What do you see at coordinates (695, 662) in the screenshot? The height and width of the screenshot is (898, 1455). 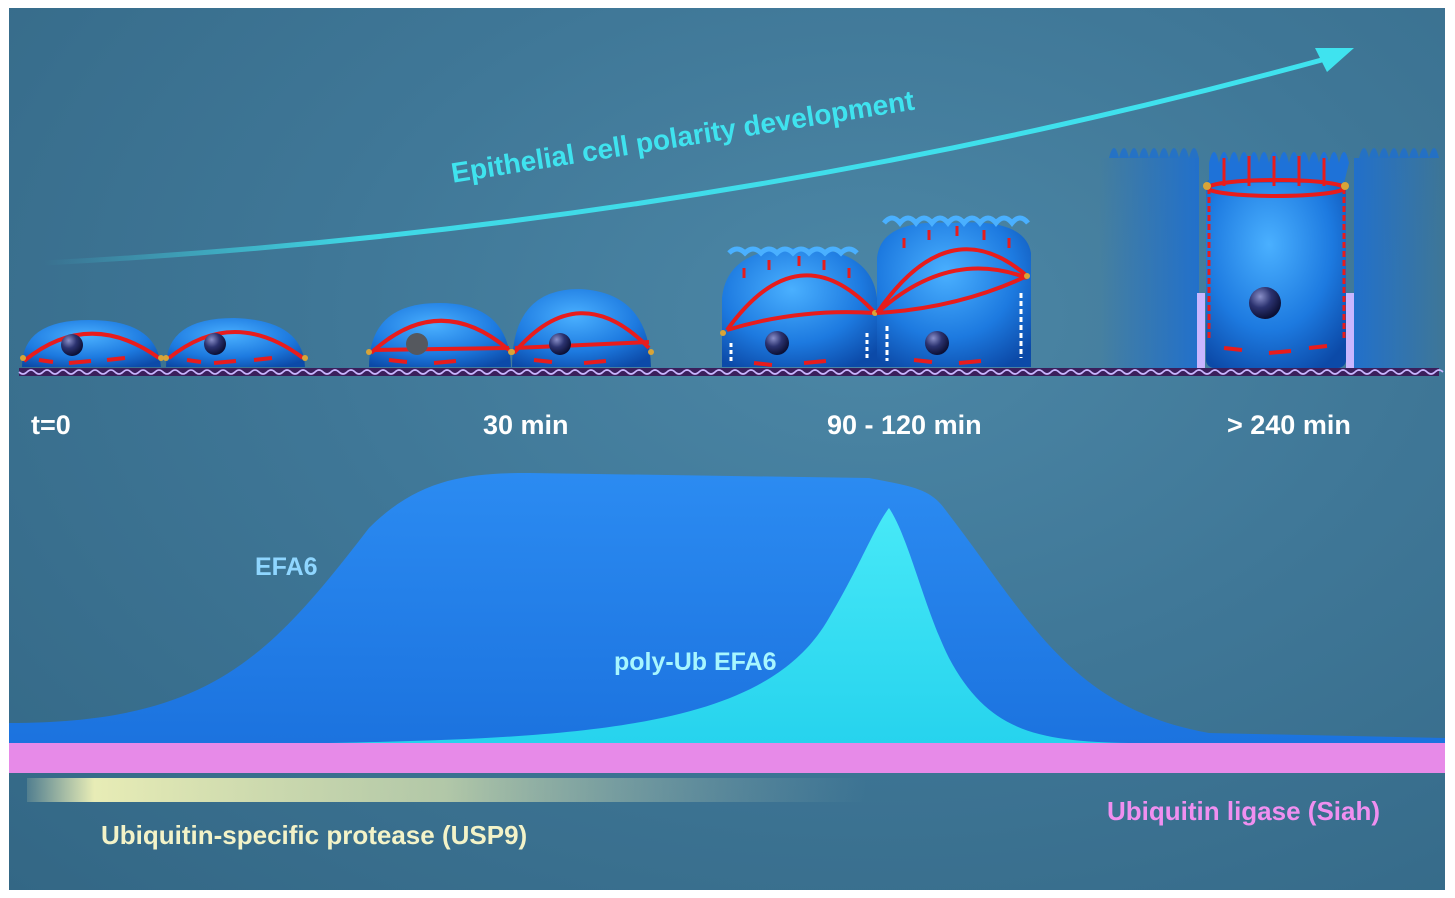 I see `poly-ub-efa6-label: poly-Ub EFA6` at bounding box center [695, 662].